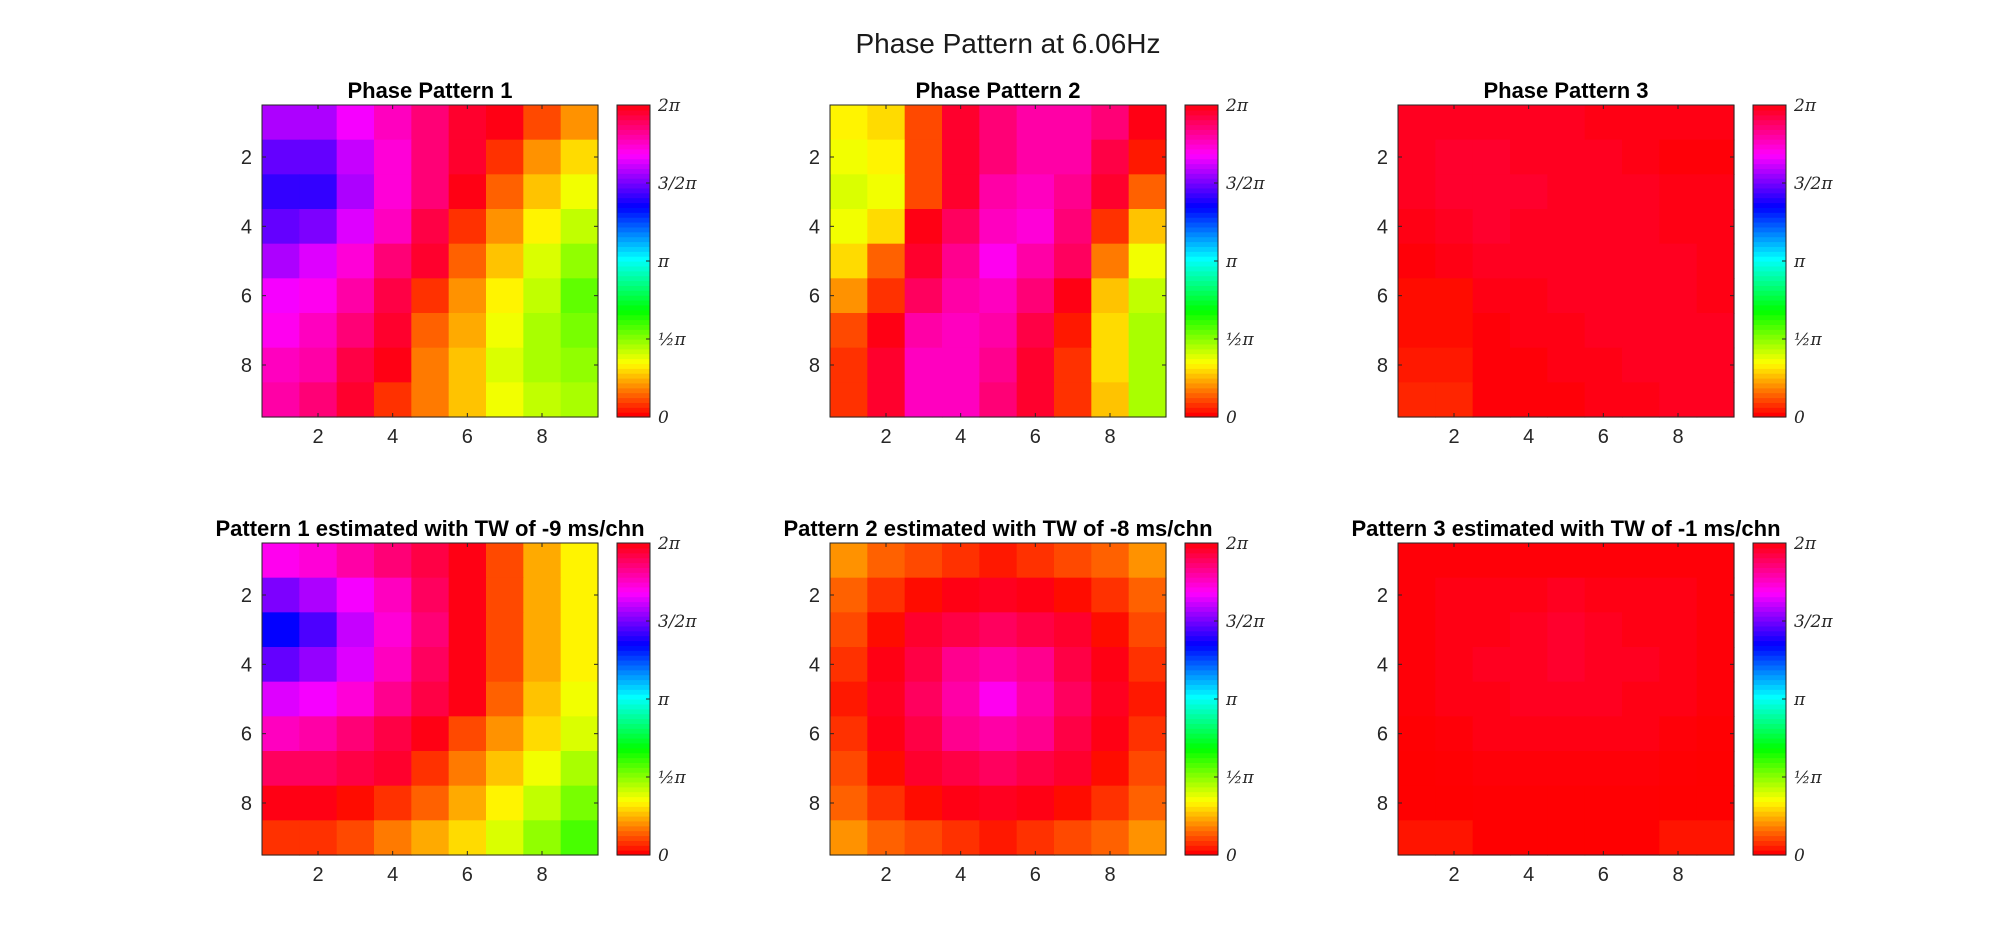 This screenshot has height=950, width=2000. I want to click on x-tick-label: 4, so click(960, 437).